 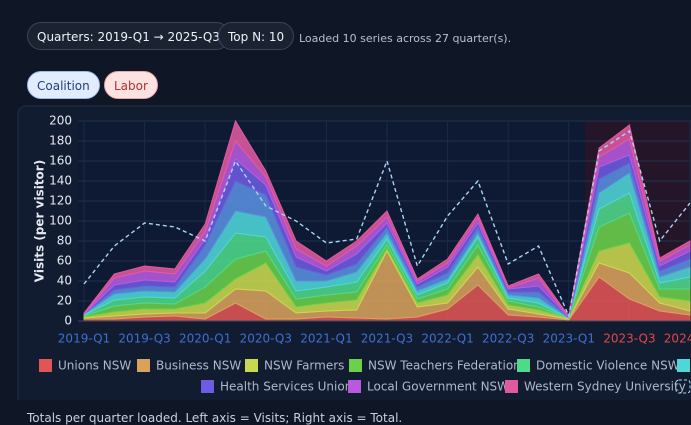 I want to click on x-tick-label: 2023-Q1, so click(x=569, y=339).